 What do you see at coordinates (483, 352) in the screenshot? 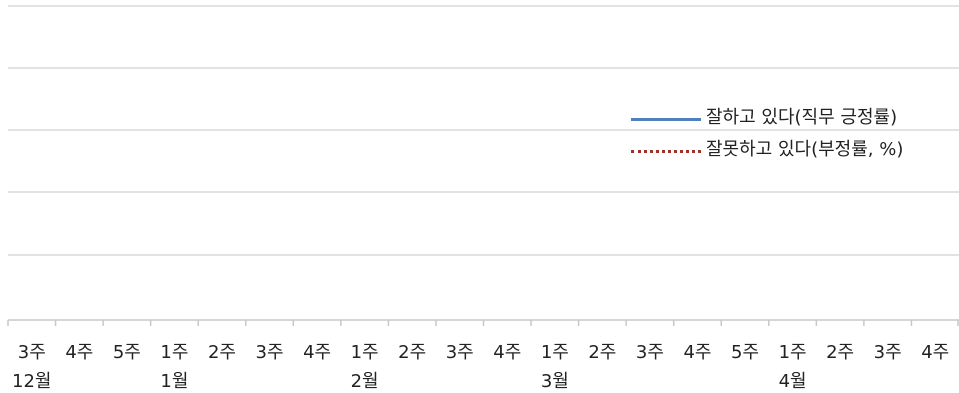
I see `week-tick-labels: 3주 4주 5주 1주 2주 3주 4주 1주 2주 3주 4주 1주 2주 3주 4주 5주 1주 2주 3주 4주` at bounding box center [483, 352].